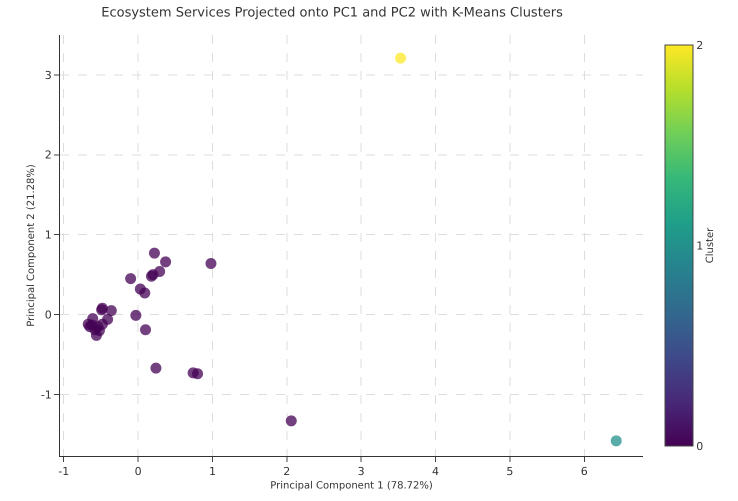 Image resolution: width=738 pixels, height=501 pixels. Describe the element at coordinates (584, 471) in the screenshot. I see `x-tick-label: 6` at that location.